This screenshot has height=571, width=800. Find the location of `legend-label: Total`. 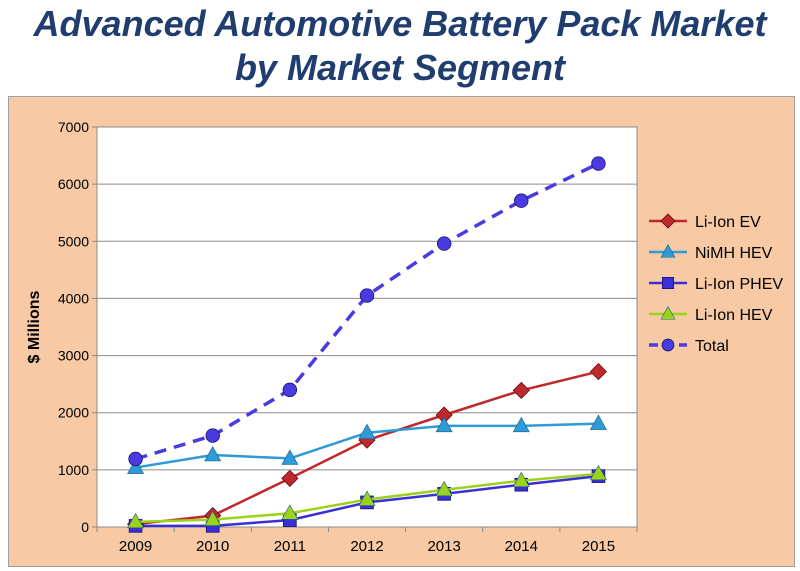

legend-label: Total is located at coordinates (712, 346).